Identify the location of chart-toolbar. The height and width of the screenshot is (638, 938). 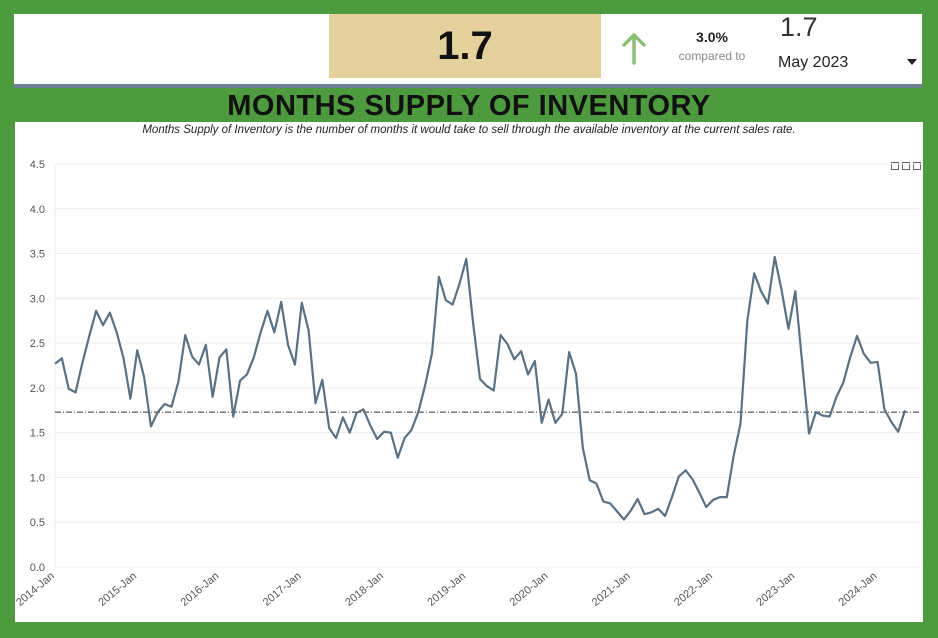
(906, 166).